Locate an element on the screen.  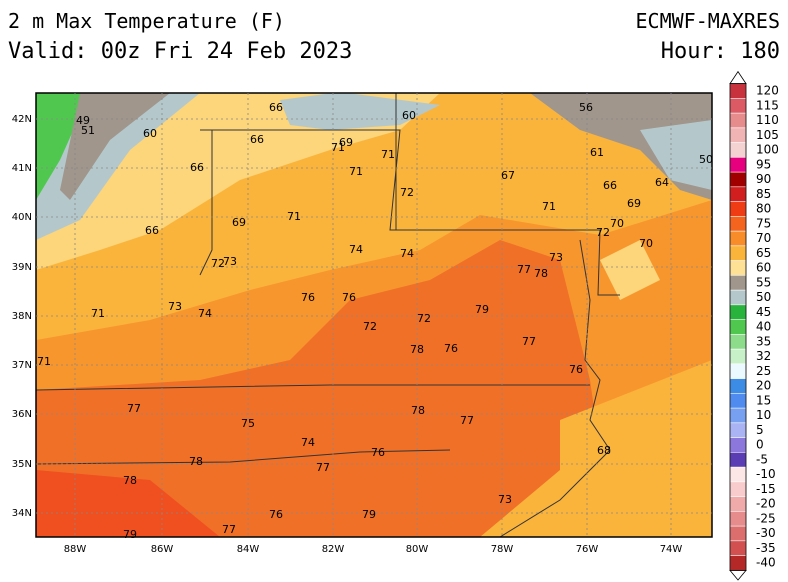
colorbar-label: -20 is located at coordinates (766, 504).